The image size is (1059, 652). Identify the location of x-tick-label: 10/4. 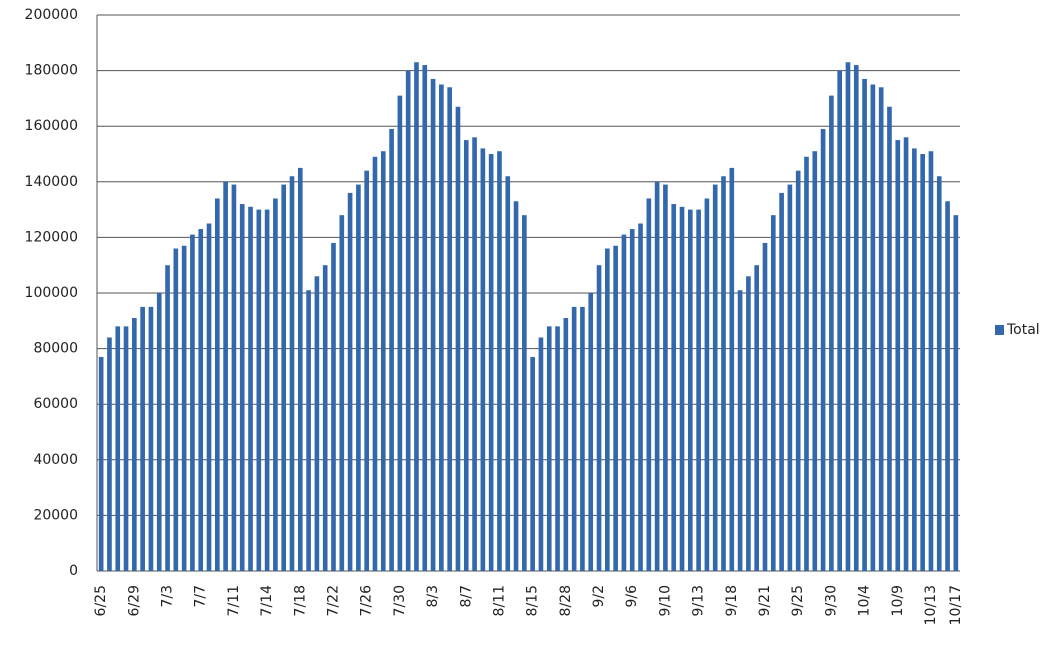
(865, 601).